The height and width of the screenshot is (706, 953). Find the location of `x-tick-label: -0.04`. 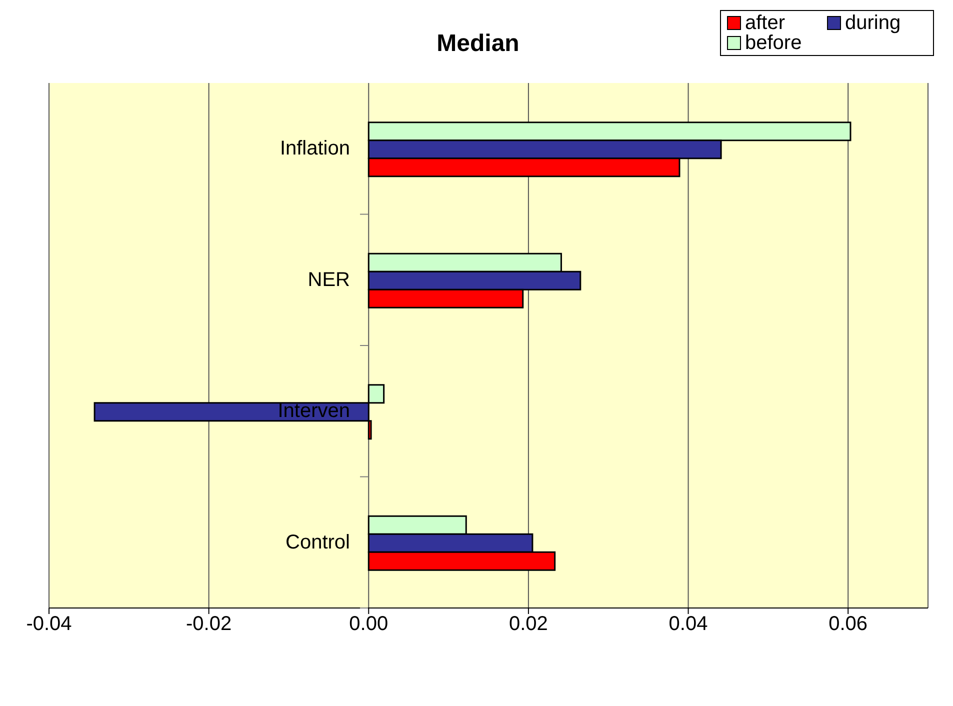

x-tick-label: -0.04 is located at coordinates (49, 624).